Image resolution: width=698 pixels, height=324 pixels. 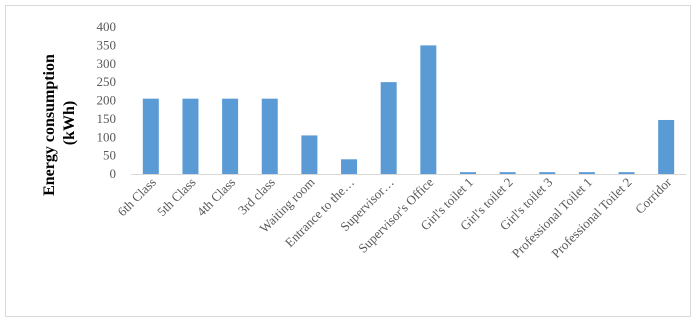 I want to click on x-tick-label: 6th Class, so click(x=136, y=197).